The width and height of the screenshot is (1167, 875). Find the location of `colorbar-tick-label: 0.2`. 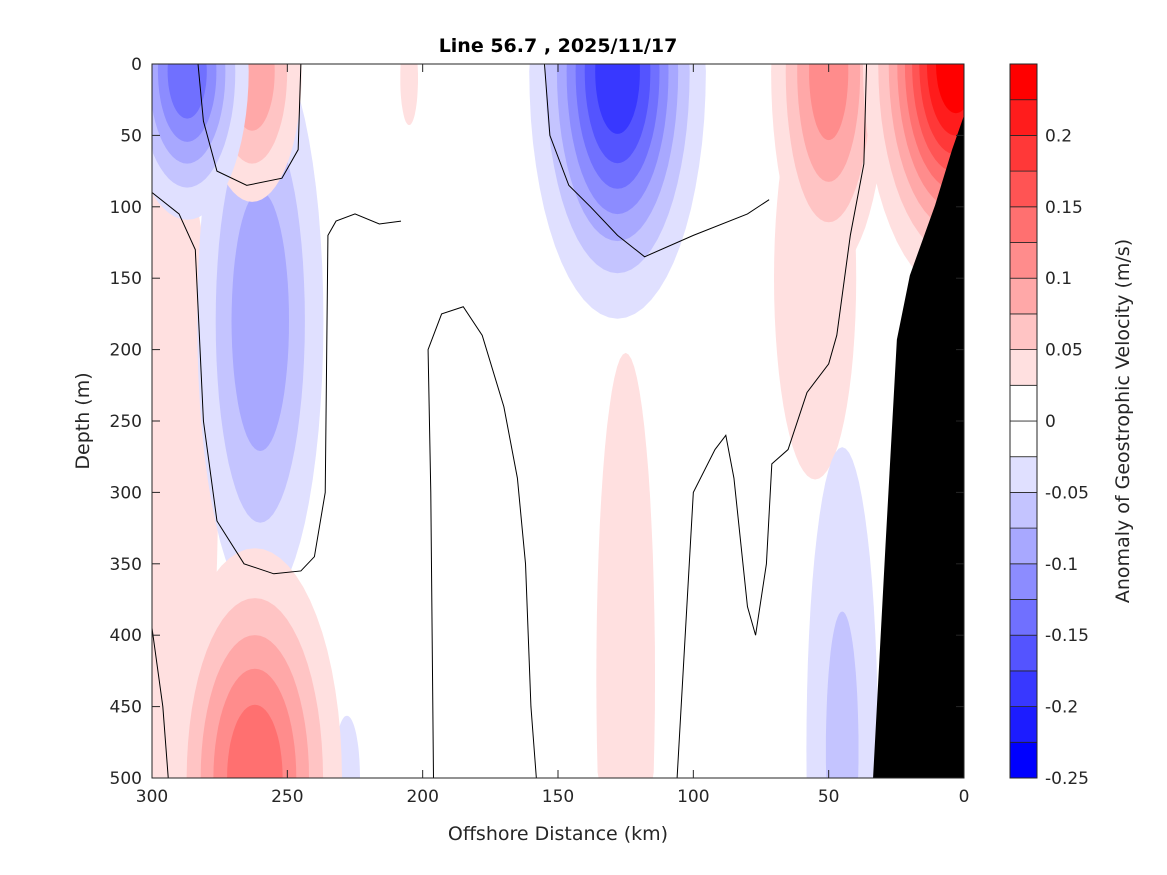

colorbar-tick-label: 0.2 is located at coordinates (1058, 136).